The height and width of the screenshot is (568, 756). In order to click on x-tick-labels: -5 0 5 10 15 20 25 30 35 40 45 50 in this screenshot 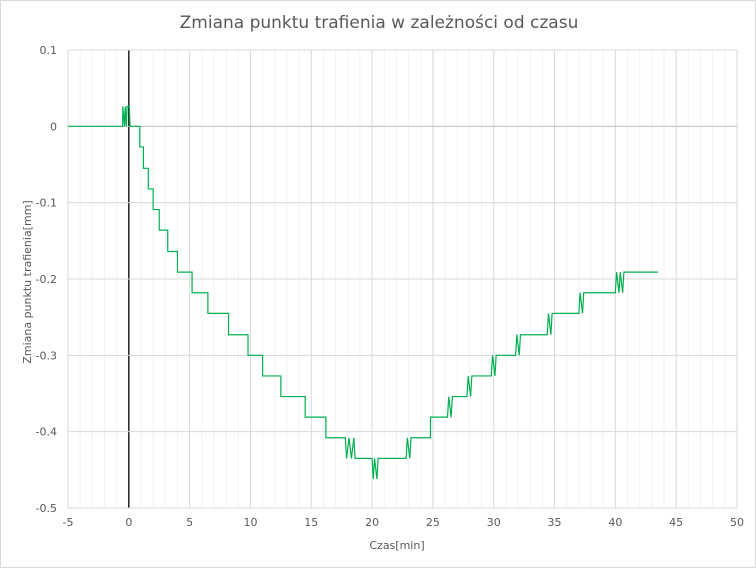, I will do `click(403, 522)`.